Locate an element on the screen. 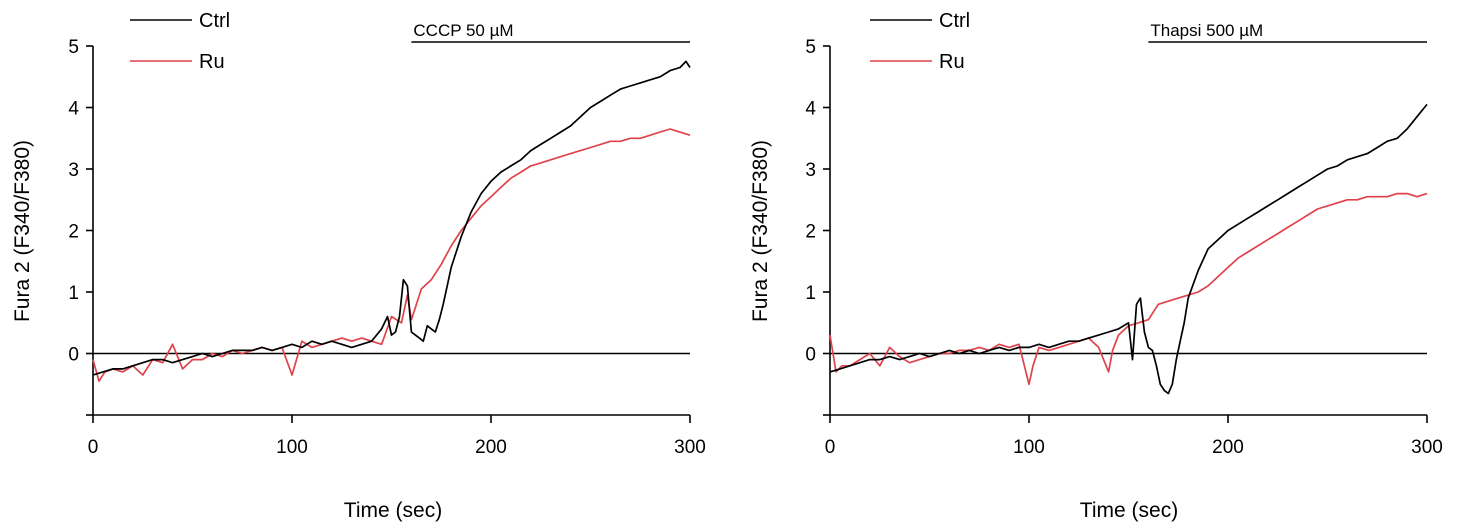 This screenshot has height=531, width=1465. treatment-annotation-right: Thapsi 500 µM is located at coordinates (1287, 32).